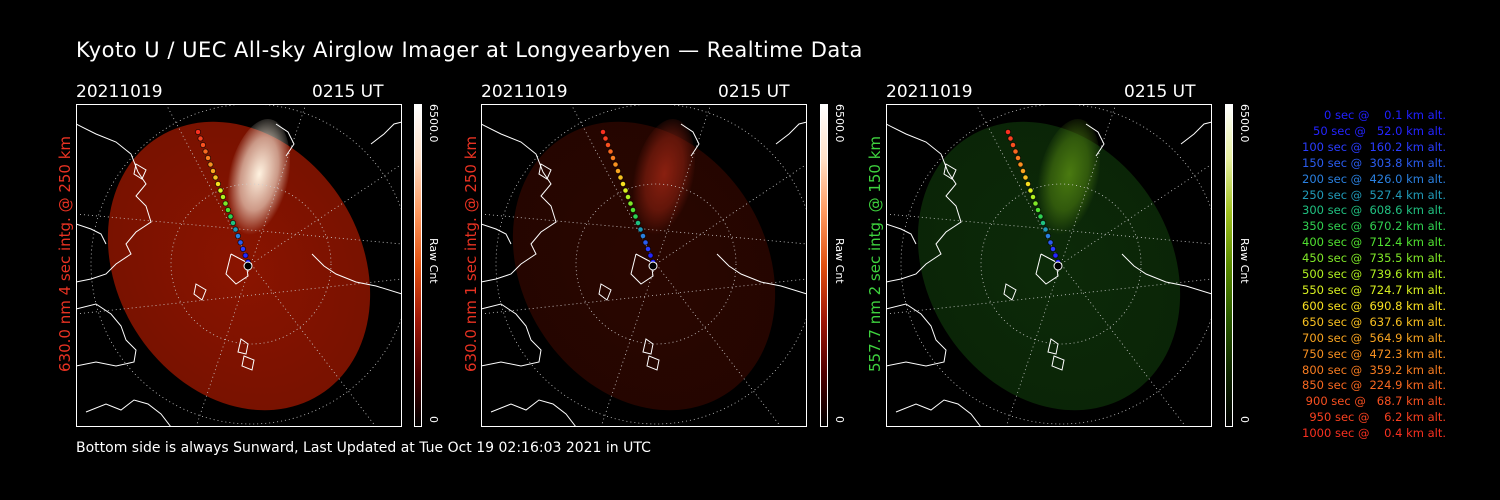 This screenshot has height=500, width=1500. I want to click on legend-row: 350 sec @ 670.2 km alt., so click(1372, 226).